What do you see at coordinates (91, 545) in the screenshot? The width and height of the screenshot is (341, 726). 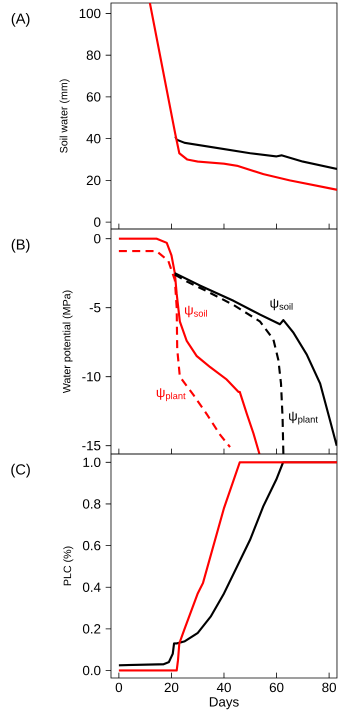 I see `y-tick-label: 0.6` at bounding box center [91, 545].